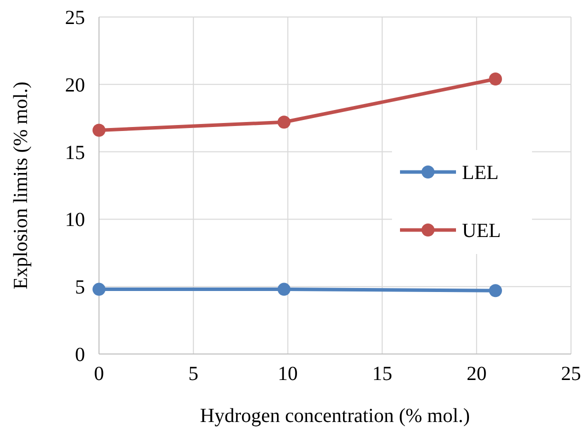 This screenshot has width=584, height=434. What do you see at coordinates (571, 374) in the screenshot?
I see `x-tick-label: 25` at bounding box center [571, 374].